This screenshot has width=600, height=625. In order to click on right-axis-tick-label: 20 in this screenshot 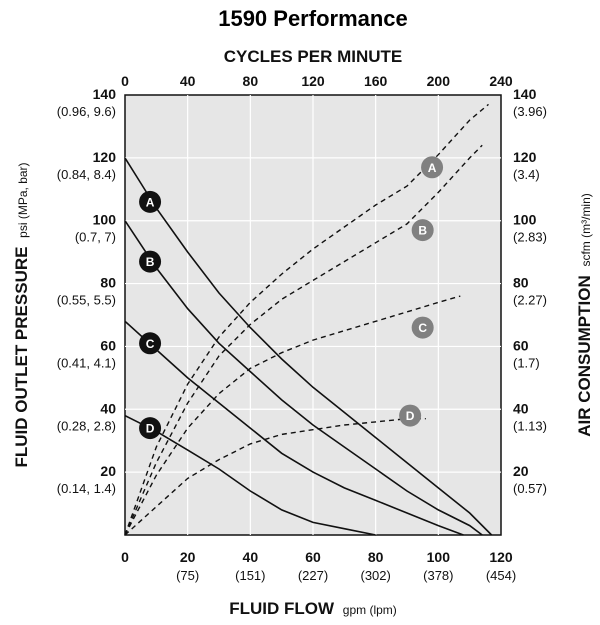, I will do `click(521, 471)`.